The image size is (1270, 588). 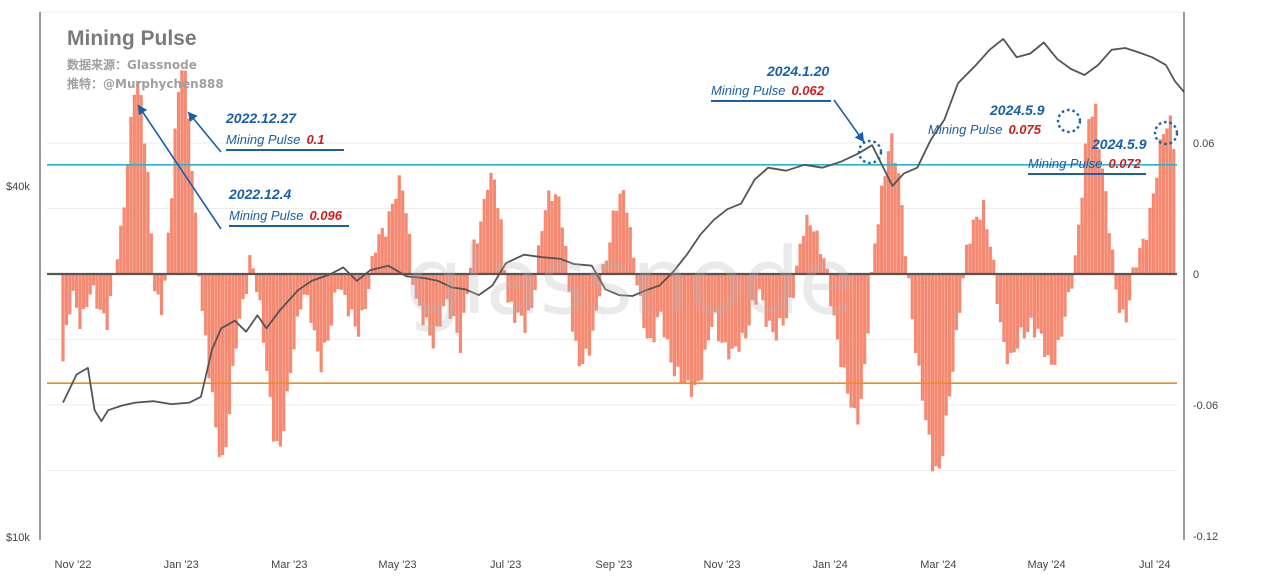 I want to click on annotation-line: Mining Pulse 0.072, so click(x=1087, y=165).